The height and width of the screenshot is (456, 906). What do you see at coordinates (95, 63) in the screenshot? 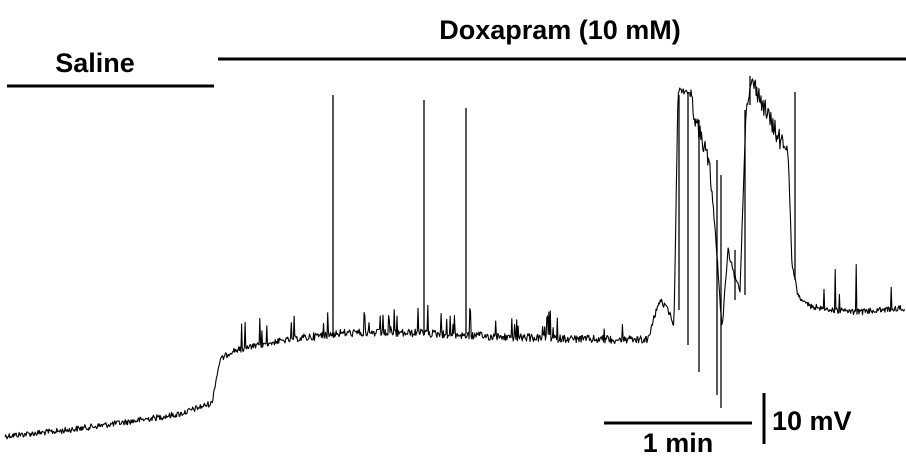
I see `saline-label: Saline` at bounding box center [95, 63].